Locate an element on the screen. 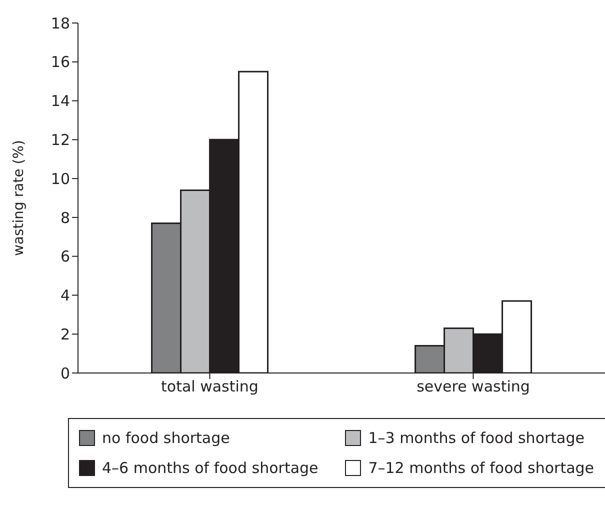  y-tick-label: 0 is located at coordinates (65, 373).